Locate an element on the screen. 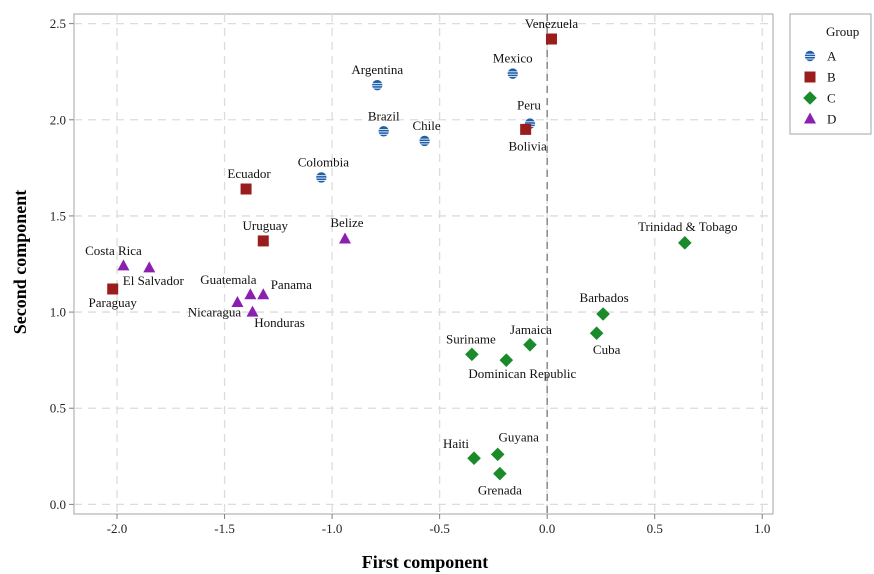  label-uruguay: Uruguay is located at coordinates (266, 225).